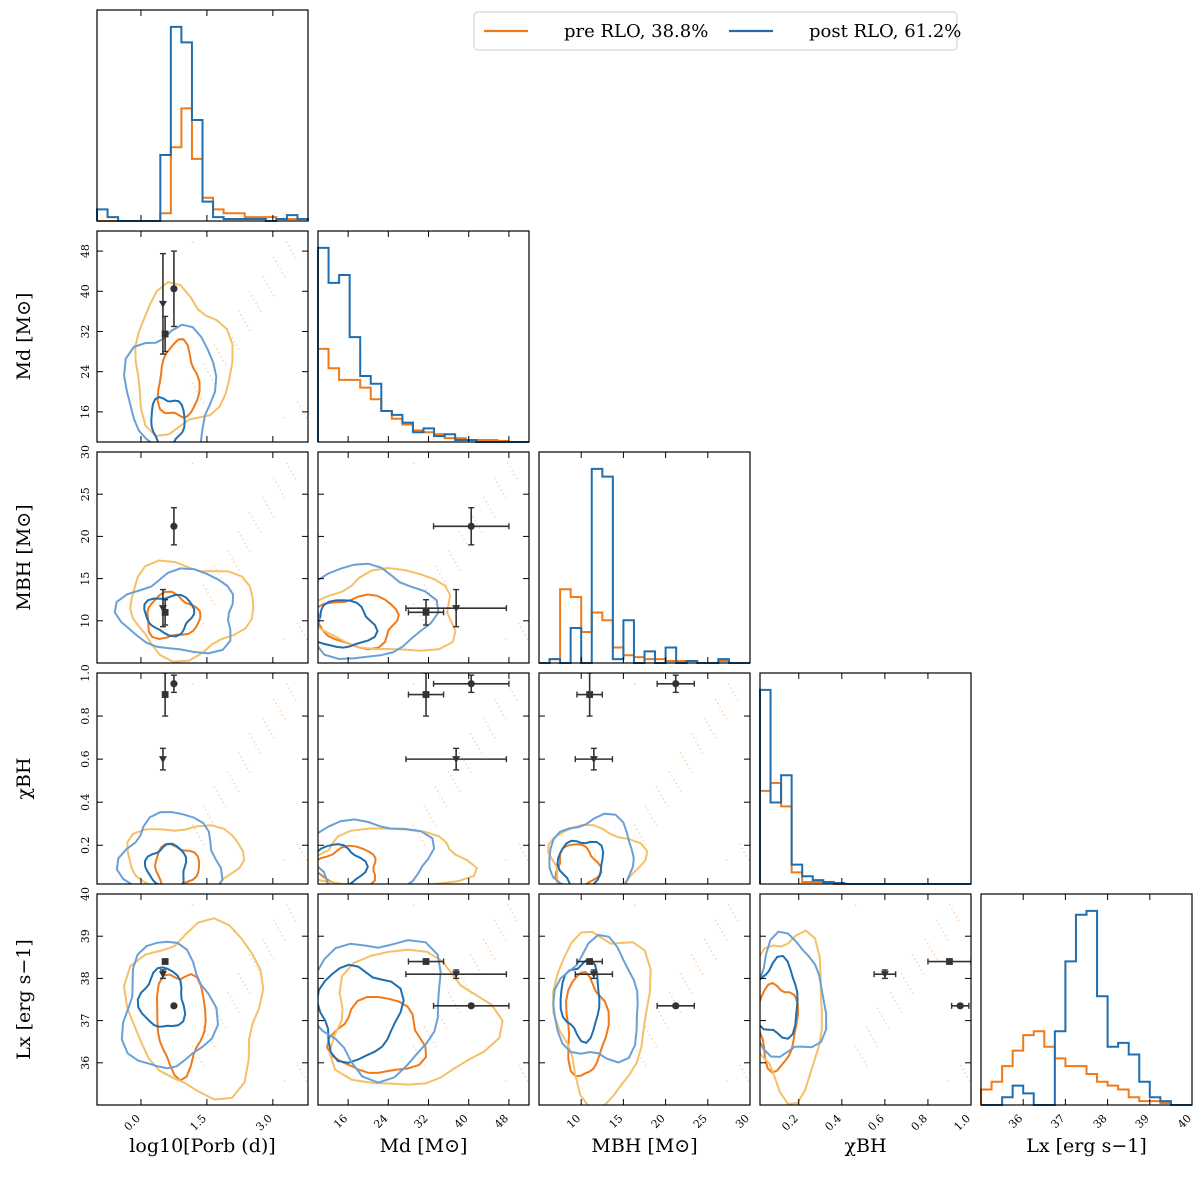 Image resolution: width=1200 pixels, height=1200 pixels. Describe the element at coordinates (644, 557) in the screenshot. I see `hist-panel-MBH` at that location.